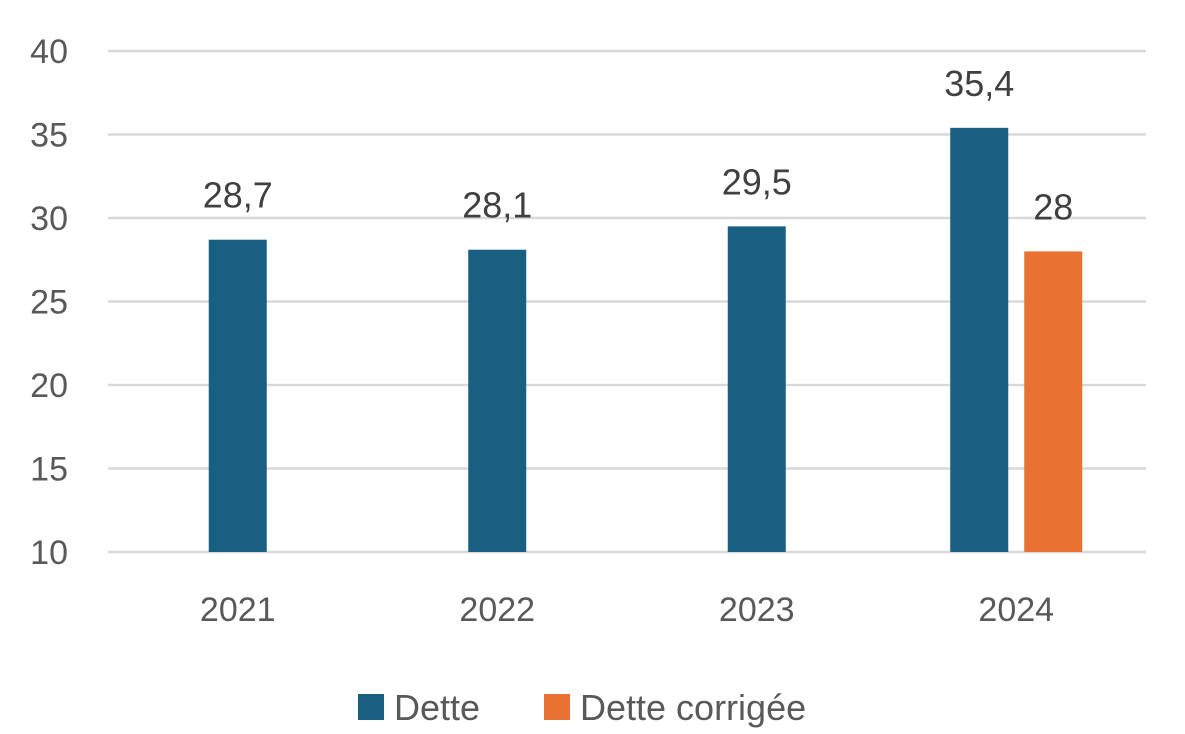 The width and height of the screenshot is (1185, 734). I want to click on y-tick-label: 20, so click(49, 386).